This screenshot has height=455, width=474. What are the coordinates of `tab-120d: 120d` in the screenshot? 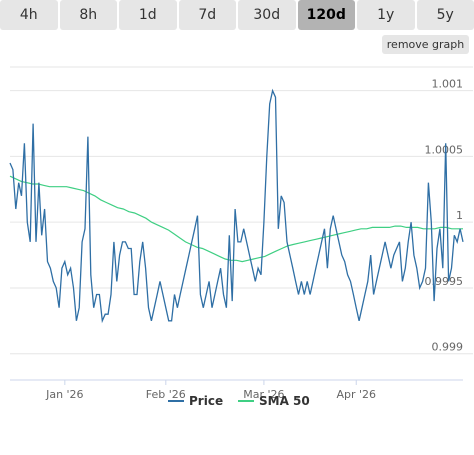 It's located at (326, 15).